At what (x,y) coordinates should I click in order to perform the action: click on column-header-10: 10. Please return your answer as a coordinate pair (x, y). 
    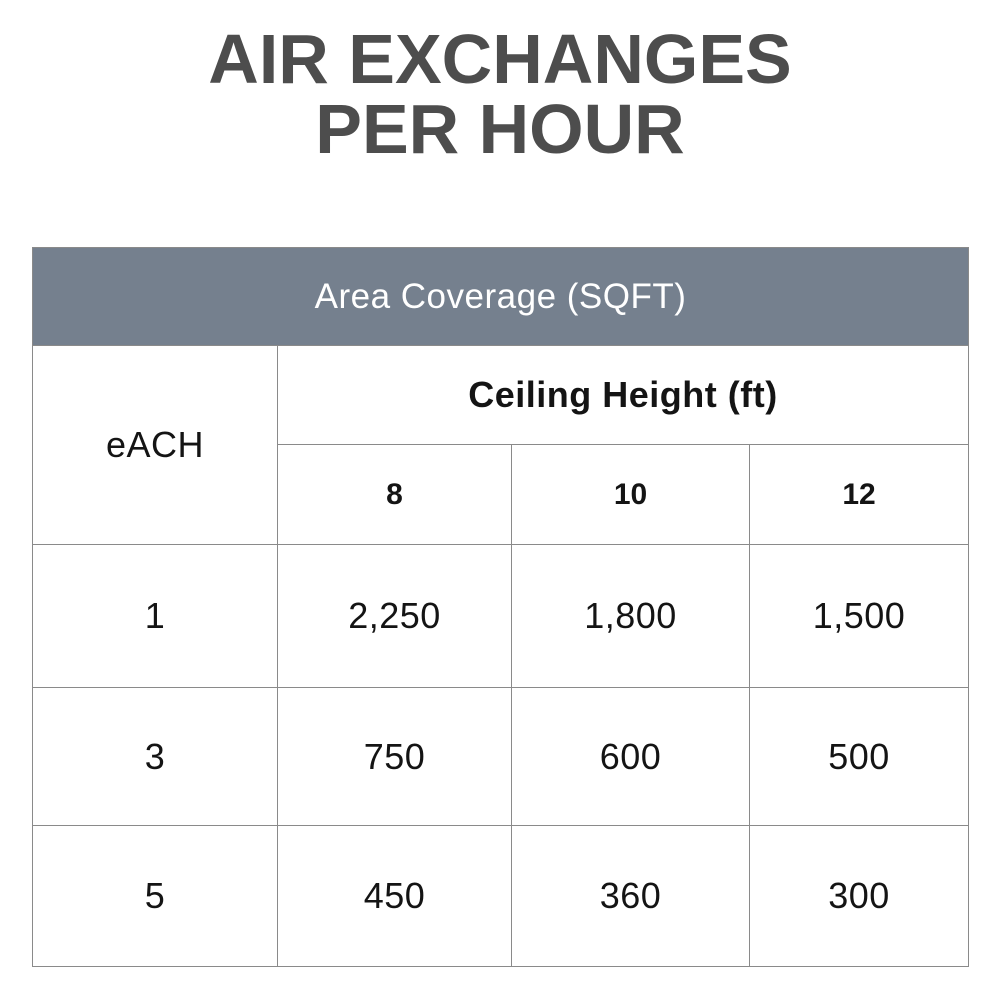
    Looking at the image, I should click on (630, 494).